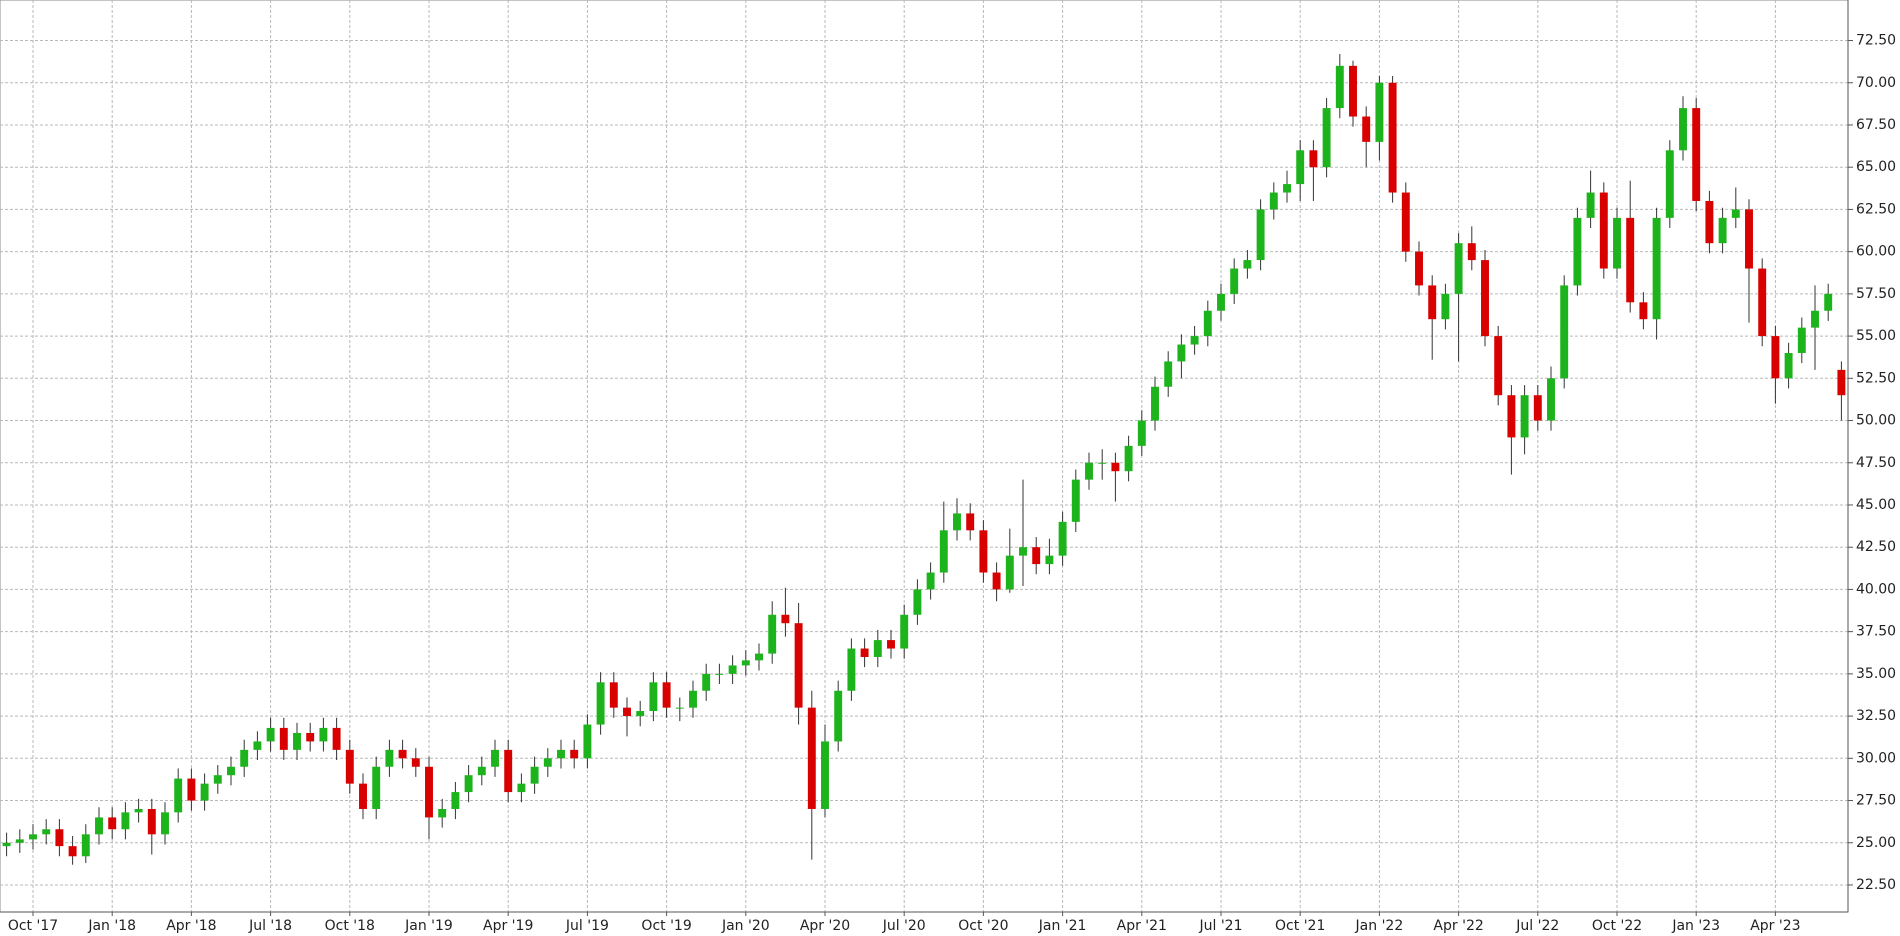 This screenshot has width=1900, height=936. I want to click on y-tick-label: 62.50, so click(1876, 209).